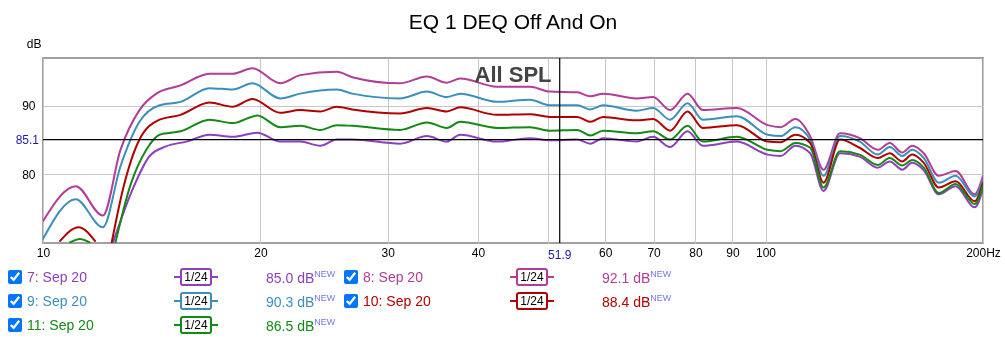  Describe the element at coordinates (637, 277) in the screenshot. I see `text: 92.1 dB$^{NEW}$` at that location.